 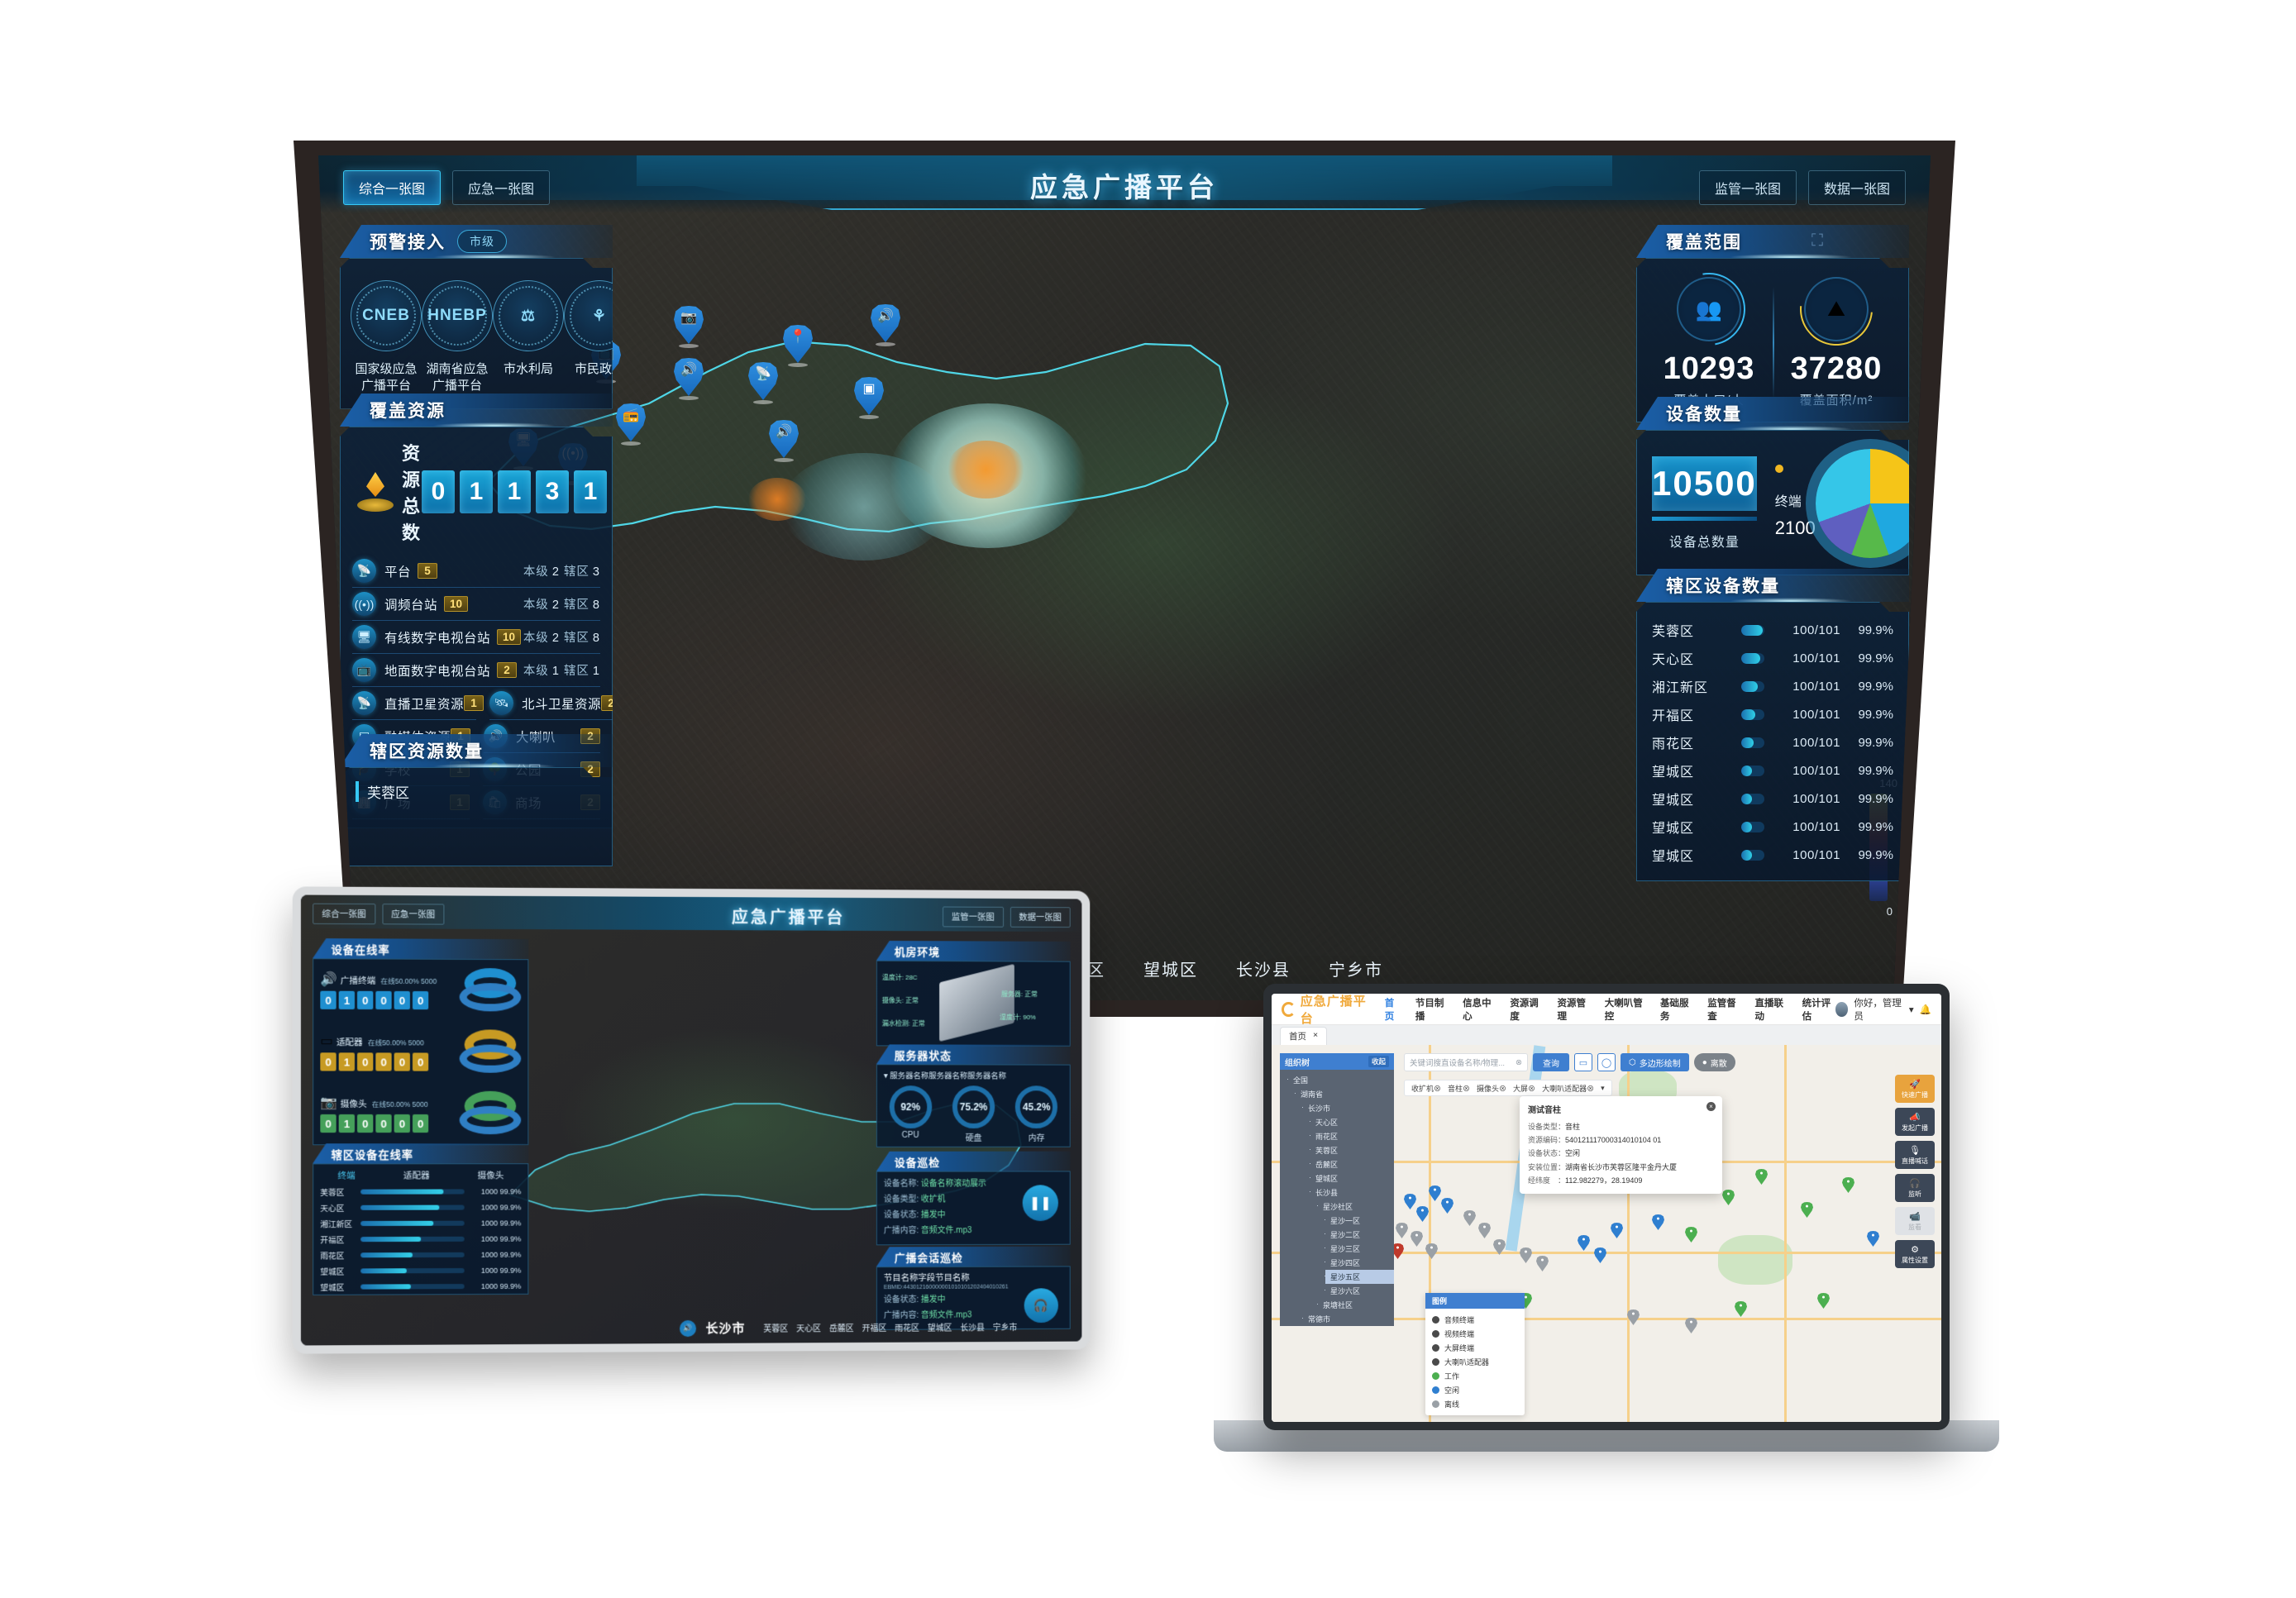 What do you see at coordinates (1355, 1305) in the screenshot?
I see `tree-node: 泉塘社区` at bounding box center [1355, 1305].